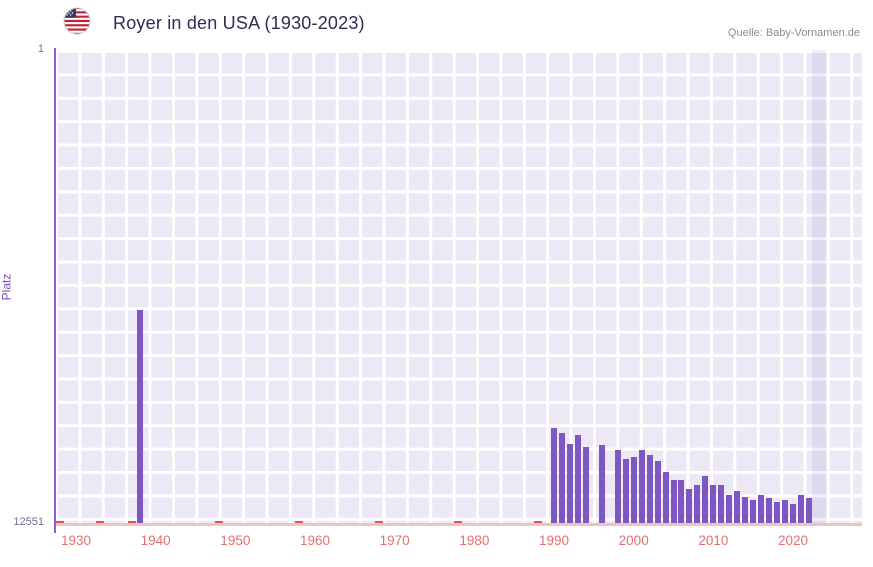 The height and width of the screenshot is (567, 873). What do you see at coordinates (239, 23) in the screenshot?
I see `chart-title: Royer in den USA (1930-2023)` at bounding box center [239, 23].